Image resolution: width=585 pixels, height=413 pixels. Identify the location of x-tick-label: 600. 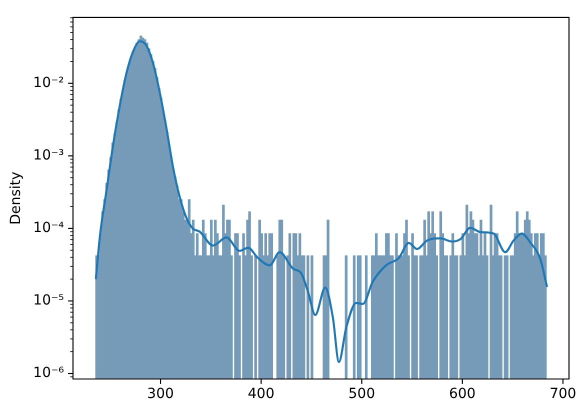
(462, 394).